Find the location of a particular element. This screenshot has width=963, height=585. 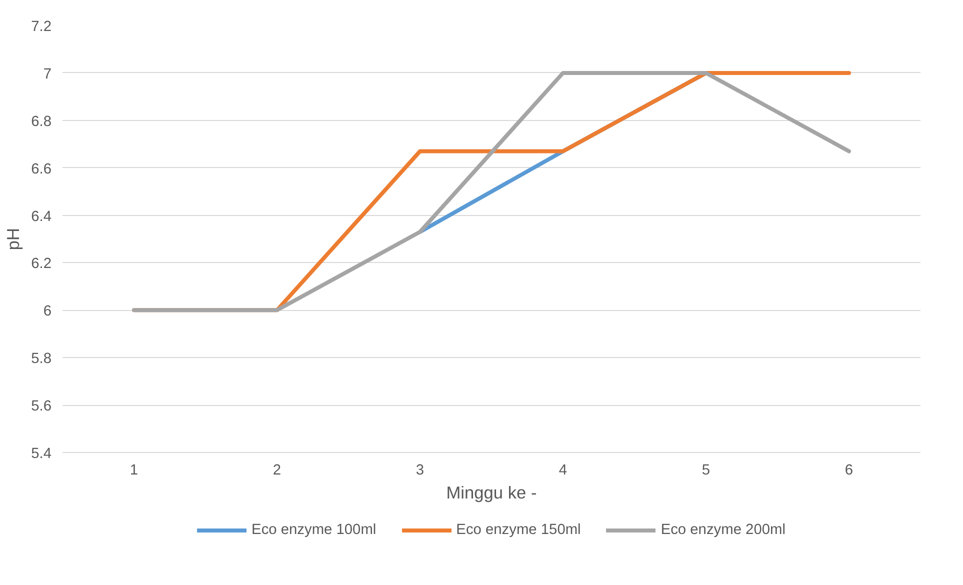

x-axis-title: Minggu ke - is located at coordinates (491, 492).